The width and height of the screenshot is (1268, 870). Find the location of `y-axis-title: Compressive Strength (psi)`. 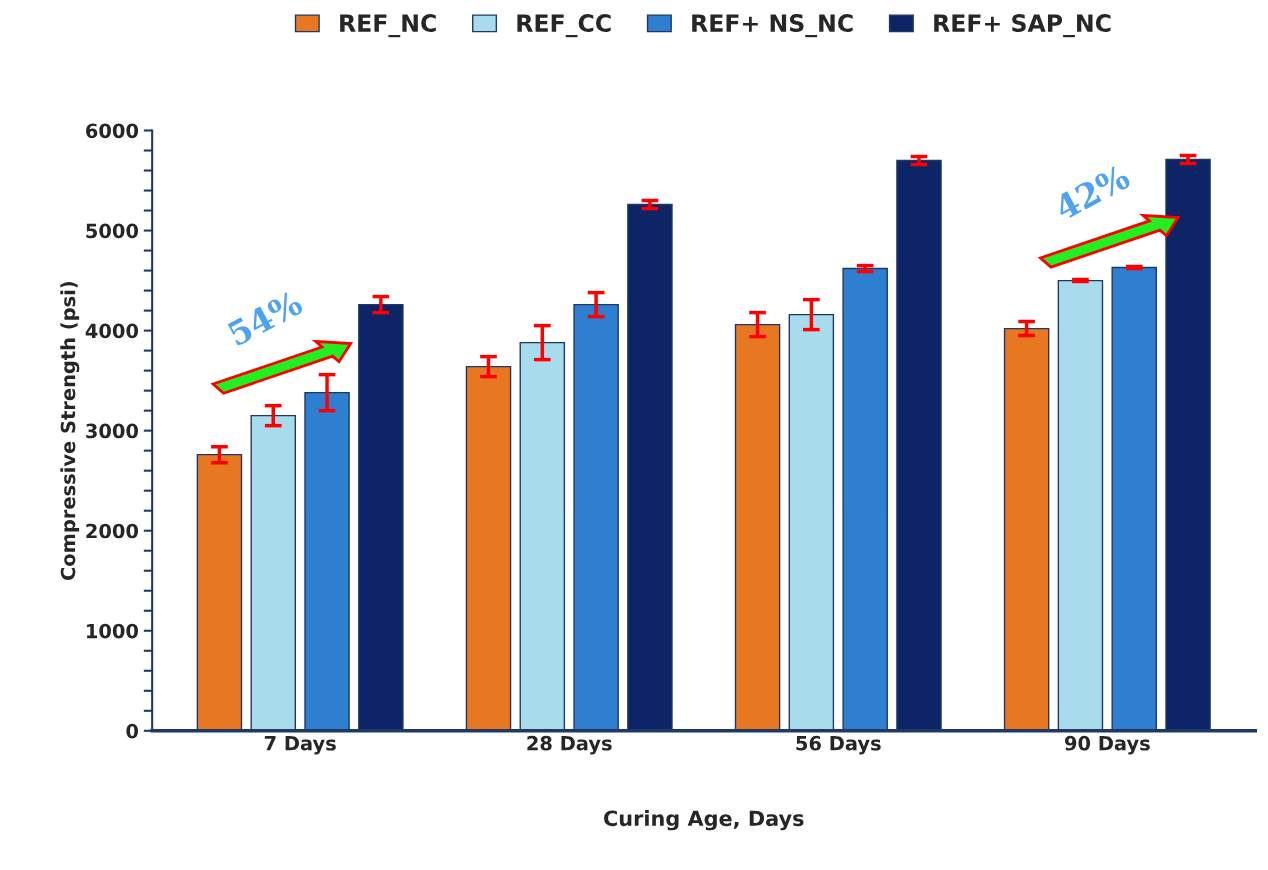

y-axis-title: Compressive Strength (psi) is located at coordinates (70, 431).